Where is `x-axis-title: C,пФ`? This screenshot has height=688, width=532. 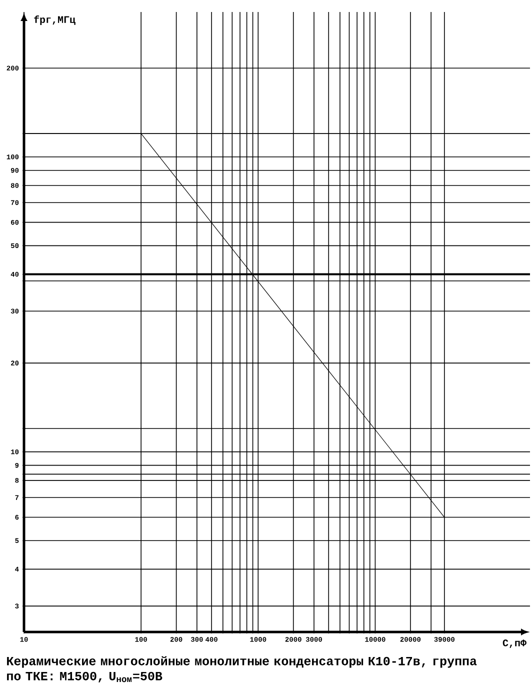 x-axis-title: C,пФ is located at coordinates (514, 644).